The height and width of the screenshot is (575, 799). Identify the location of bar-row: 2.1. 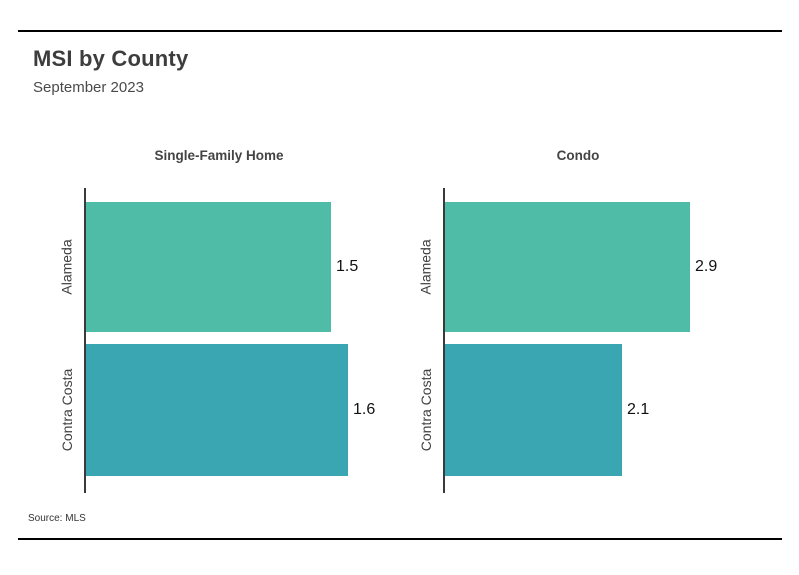
(547, 410).